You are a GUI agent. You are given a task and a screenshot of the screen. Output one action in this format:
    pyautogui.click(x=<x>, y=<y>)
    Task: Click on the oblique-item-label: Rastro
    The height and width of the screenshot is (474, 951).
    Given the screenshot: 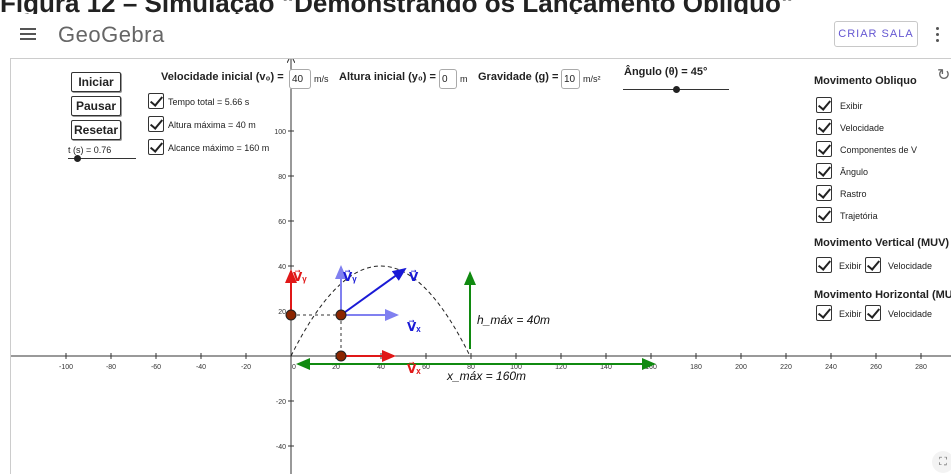 What is the action you would take?
    pyautogui.click(x=853, y=194)
    